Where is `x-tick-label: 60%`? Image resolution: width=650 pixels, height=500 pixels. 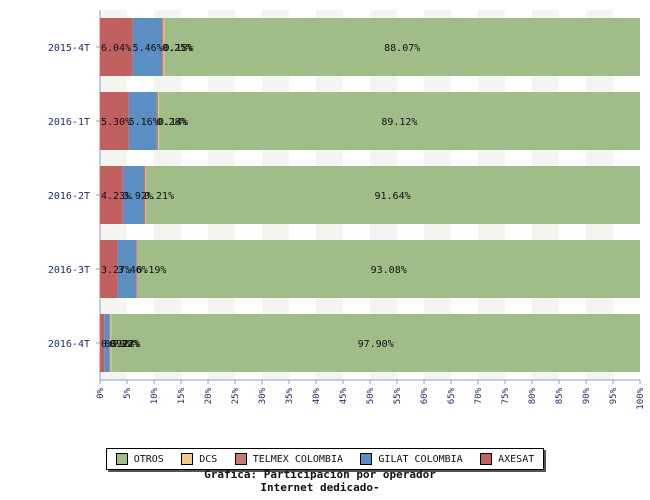
x-tick-label: 60% is located at coordinates (425, 395).